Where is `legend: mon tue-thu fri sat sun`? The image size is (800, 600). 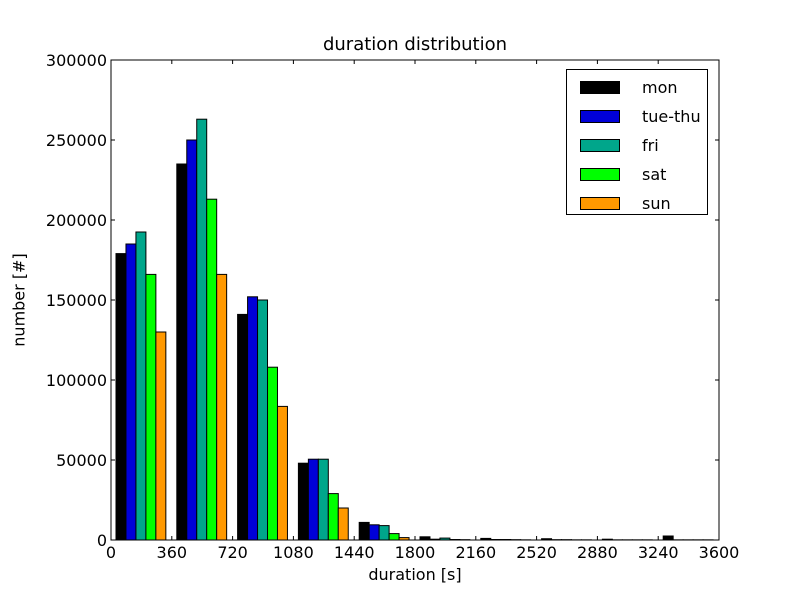 legend: mon tue-thu fri sat sun is located at coordinates (637, 142).